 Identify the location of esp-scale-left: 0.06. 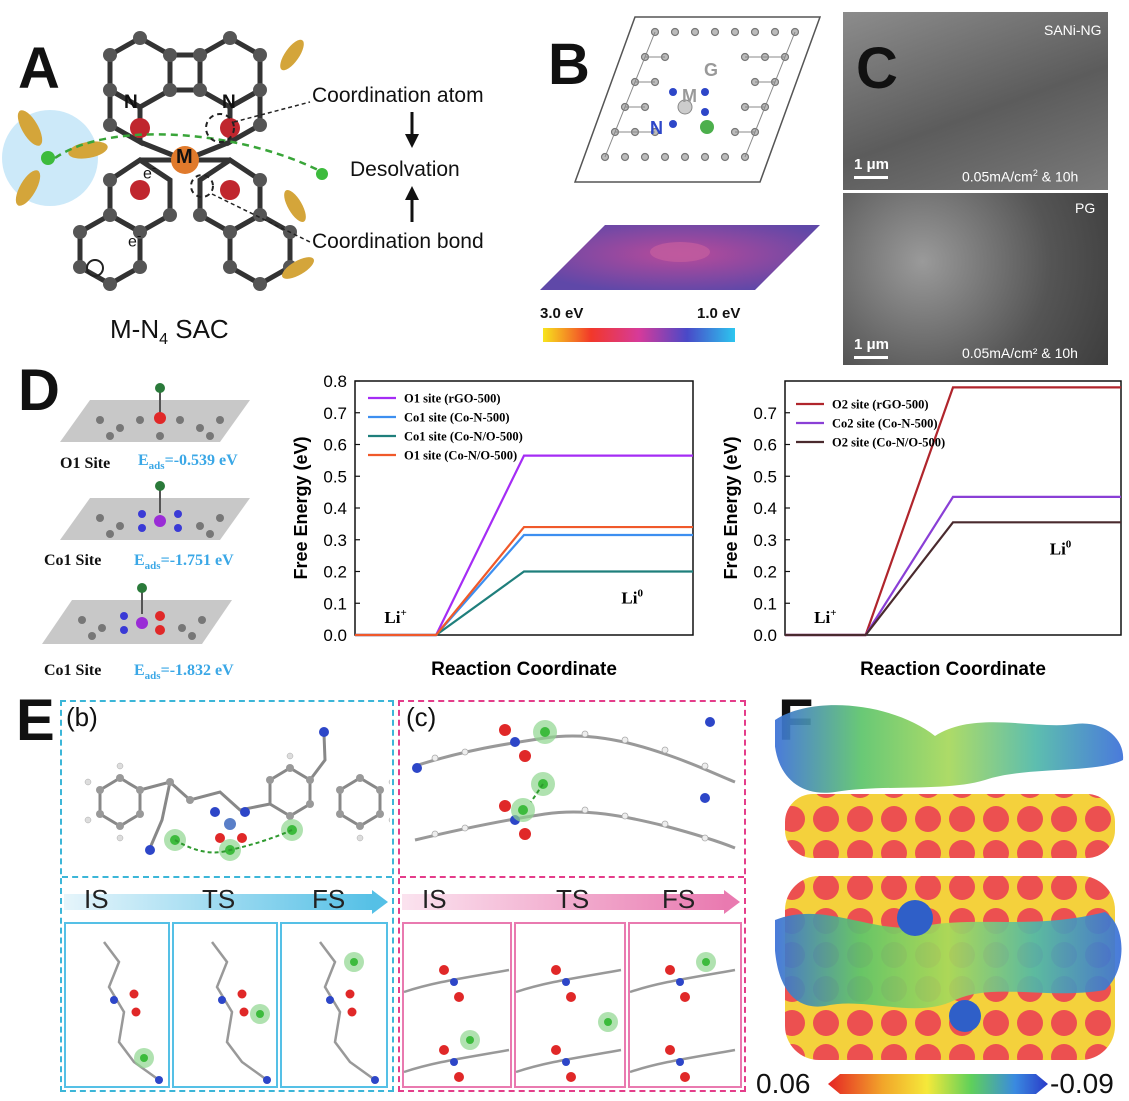
(783, 1083).